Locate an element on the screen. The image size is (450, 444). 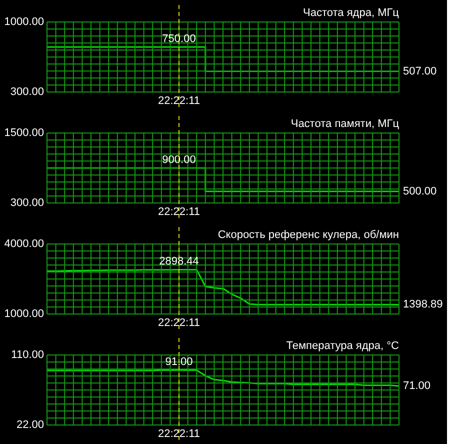
y-tick-label: 4000.00 is located at coordinates (24, 244).